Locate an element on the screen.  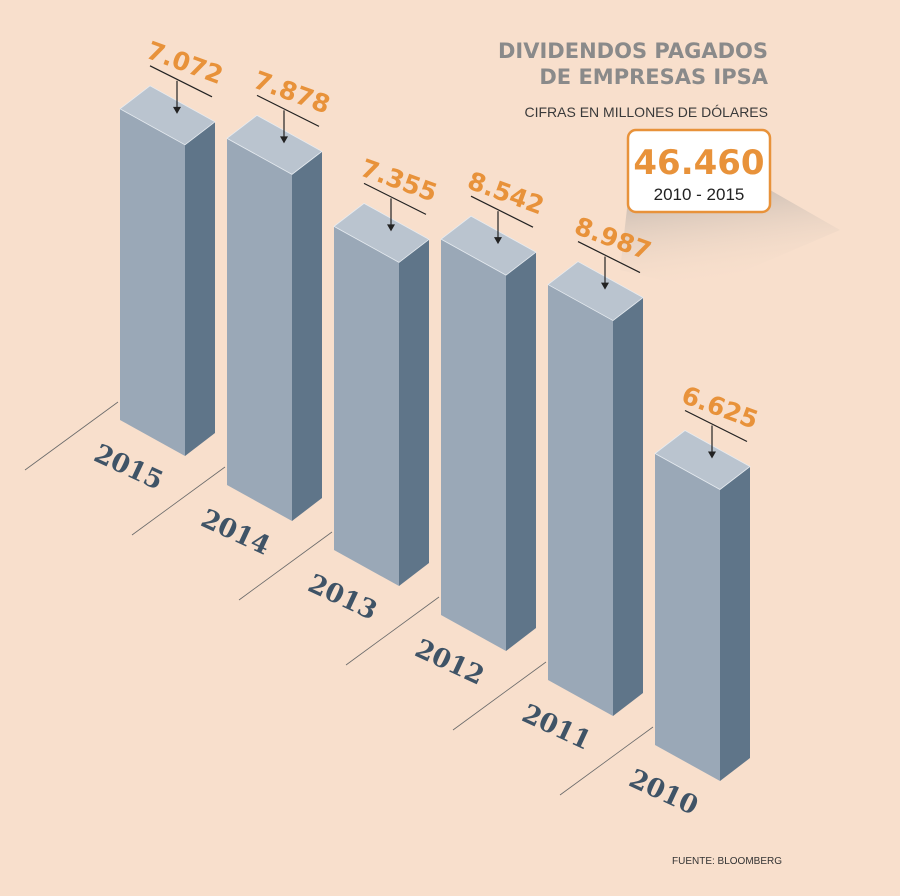
value-label: 7.355 is located at coordinates (399, 180).